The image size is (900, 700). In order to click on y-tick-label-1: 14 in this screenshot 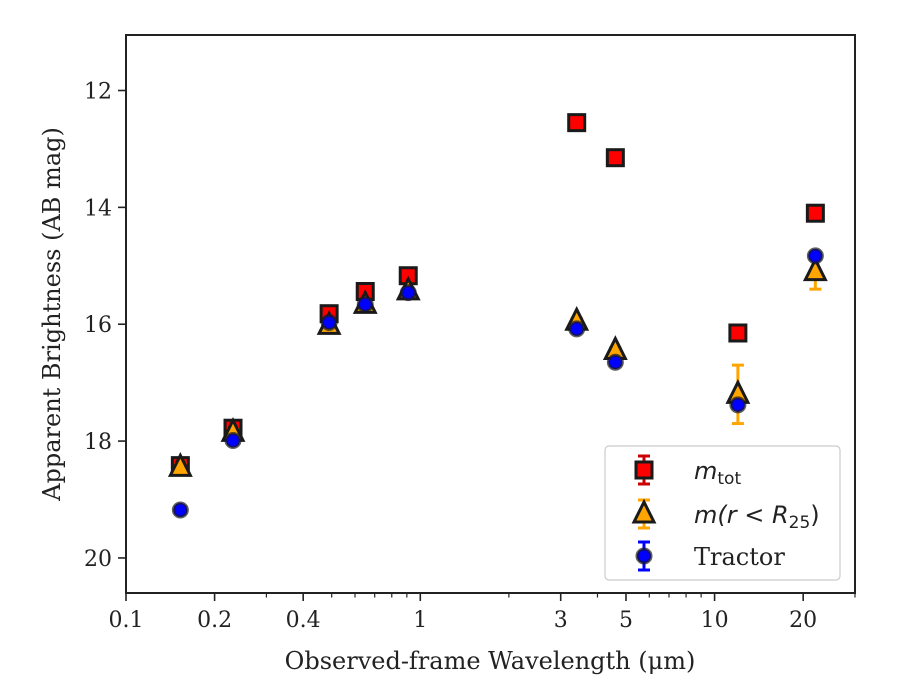, I will do `click(98, 208)`.